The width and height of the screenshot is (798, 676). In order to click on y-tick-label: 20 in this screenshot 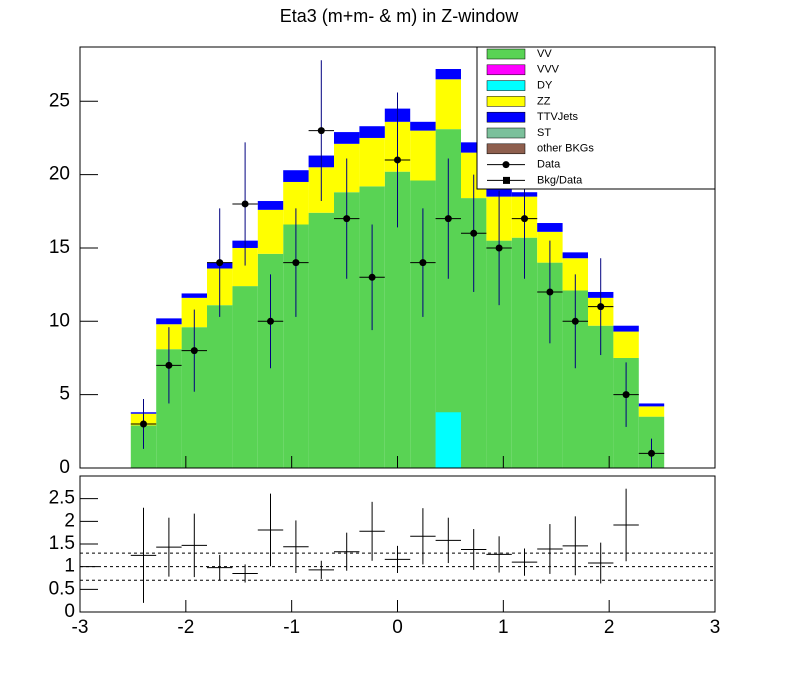, I will do `click(59, 174)`.